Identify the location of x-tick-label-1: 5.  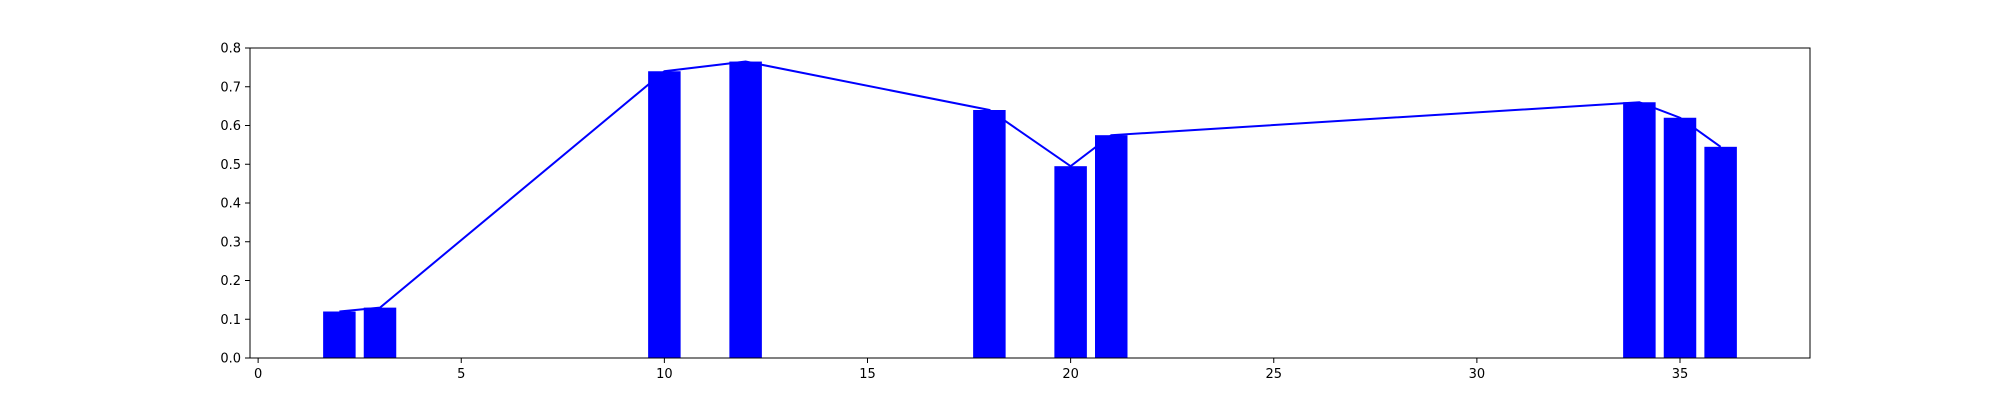
(461, 374).